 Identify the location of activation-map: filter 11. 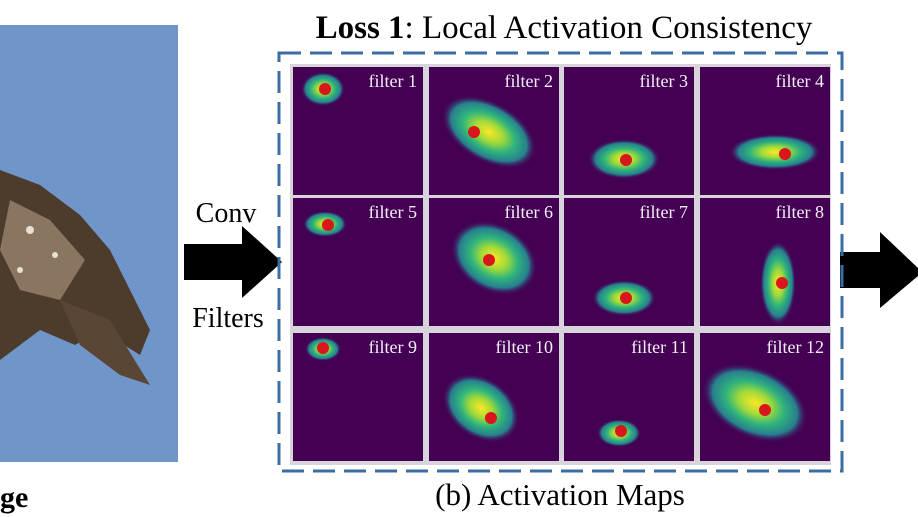
(629, 397).